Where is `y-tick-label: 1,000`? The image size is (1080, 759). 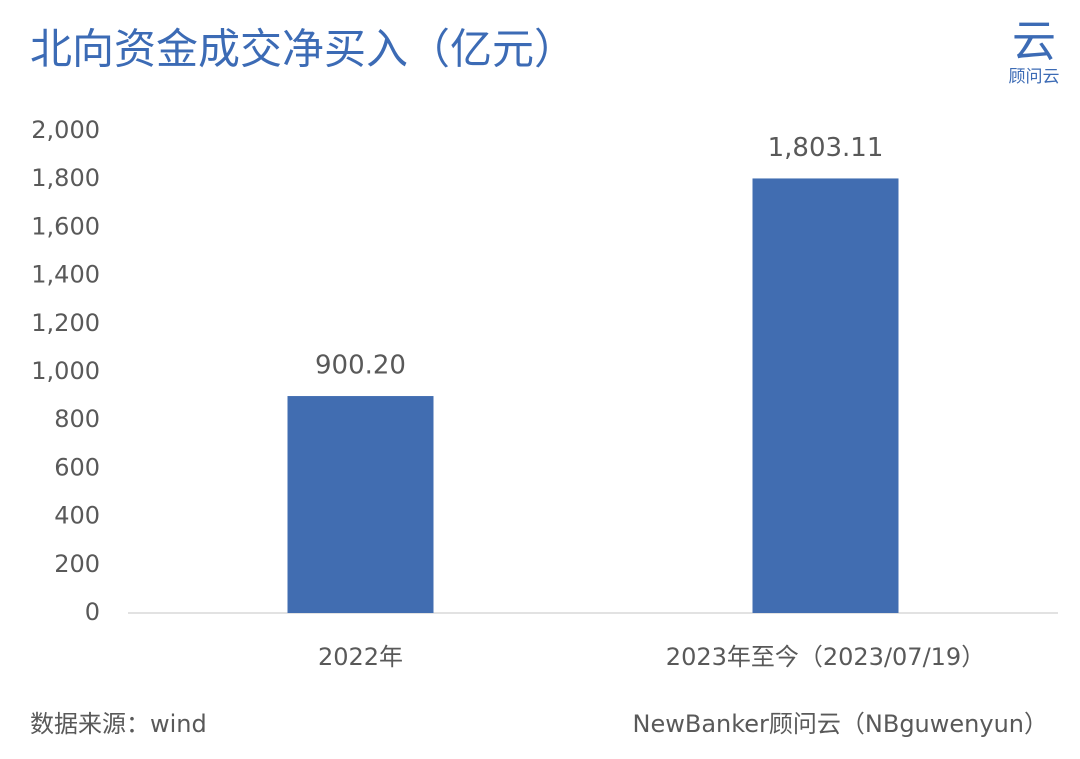 y-tick-label: 1,000 is located at coordinates (65, 371).